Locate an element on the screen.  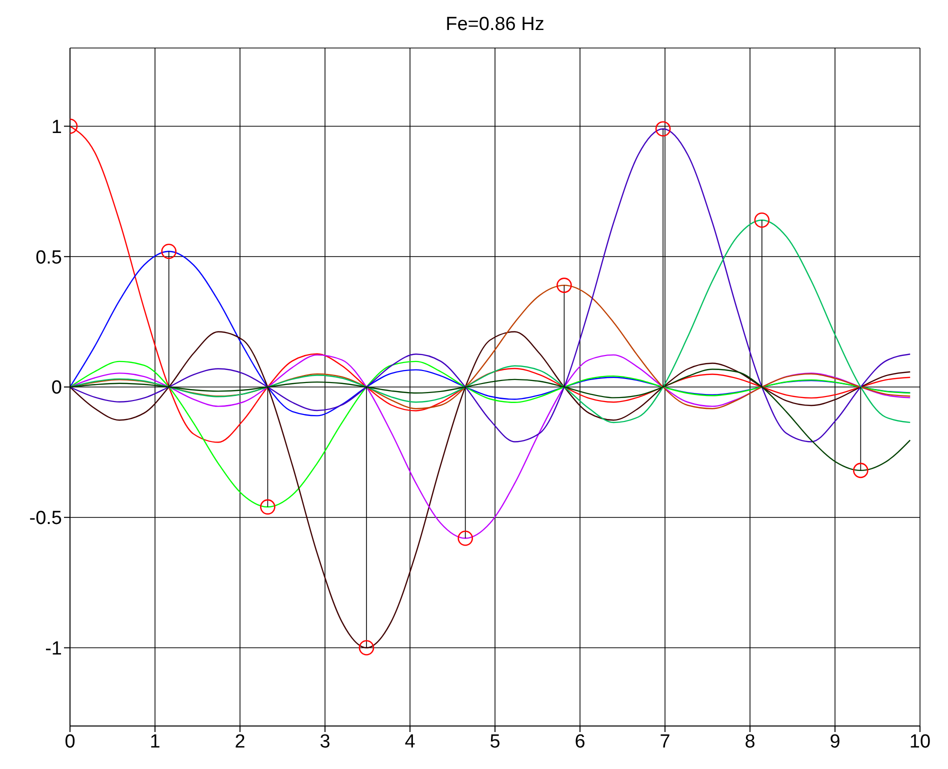
x-tick-label: 10 is located at coordinates (920, 741).